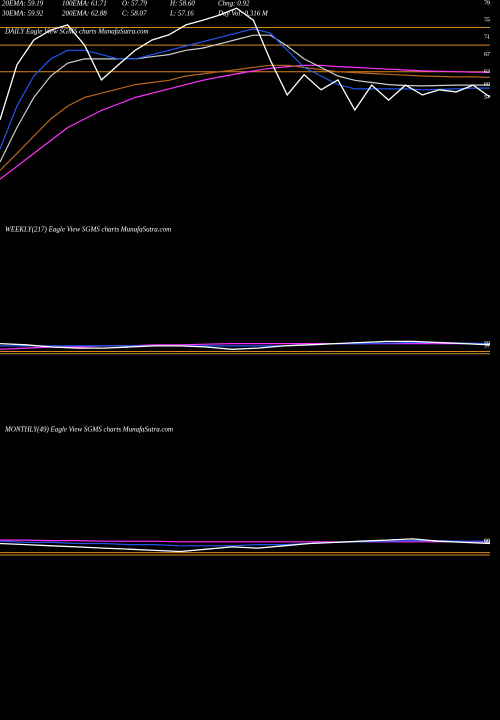 The height and width of the screenshot is (720, 500). I want to click on header-value: O: 57.79, so click(134, 4).